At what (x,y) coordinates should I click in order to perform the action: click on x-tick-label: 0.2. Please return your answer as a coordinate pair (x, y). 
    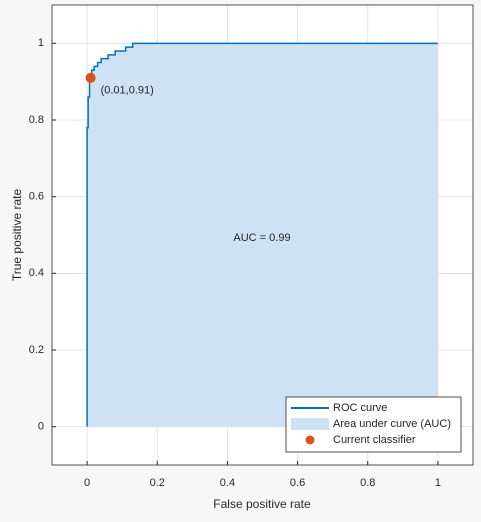
    Looking at the image, I should click on (157, 483).